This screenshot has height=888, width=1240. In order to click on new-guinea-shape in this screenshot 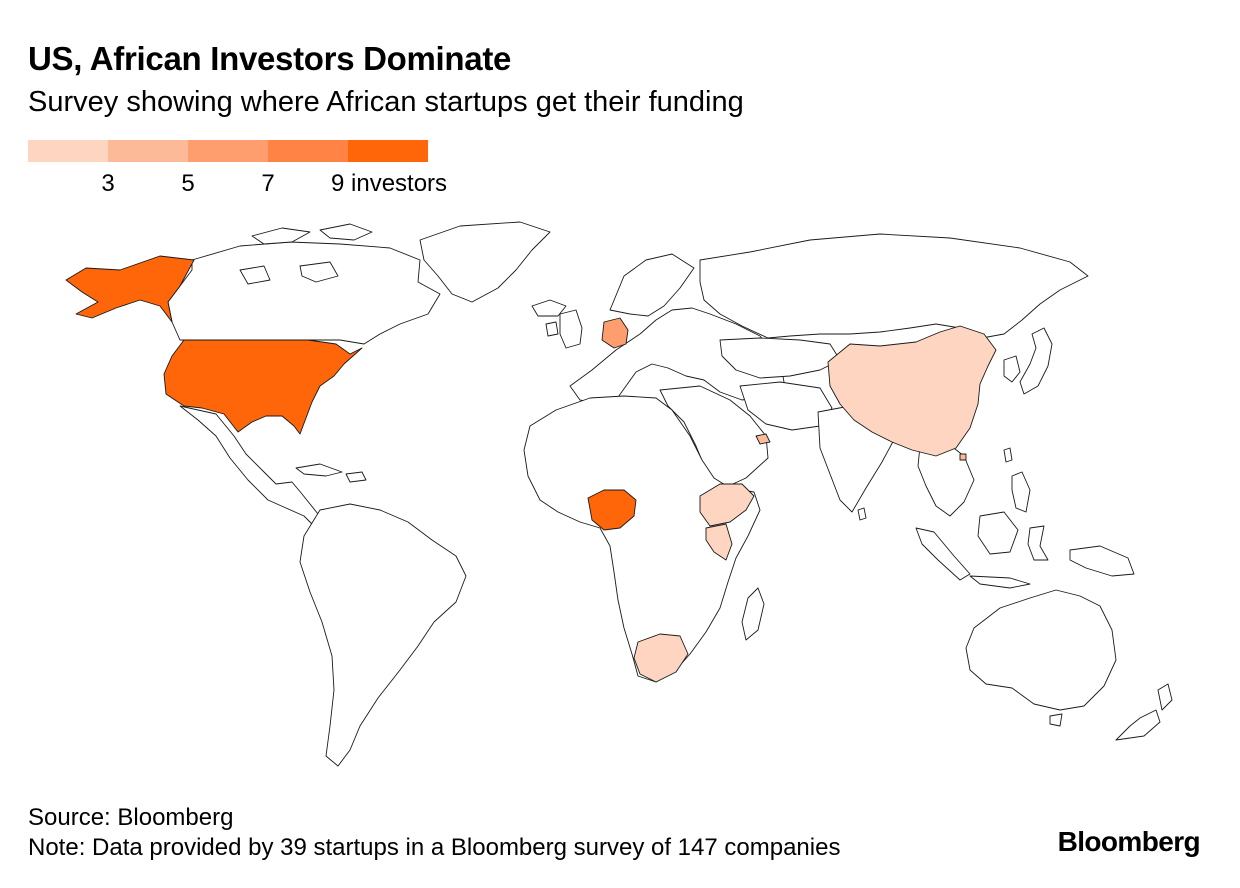, I will do `click(1102, 561)`.